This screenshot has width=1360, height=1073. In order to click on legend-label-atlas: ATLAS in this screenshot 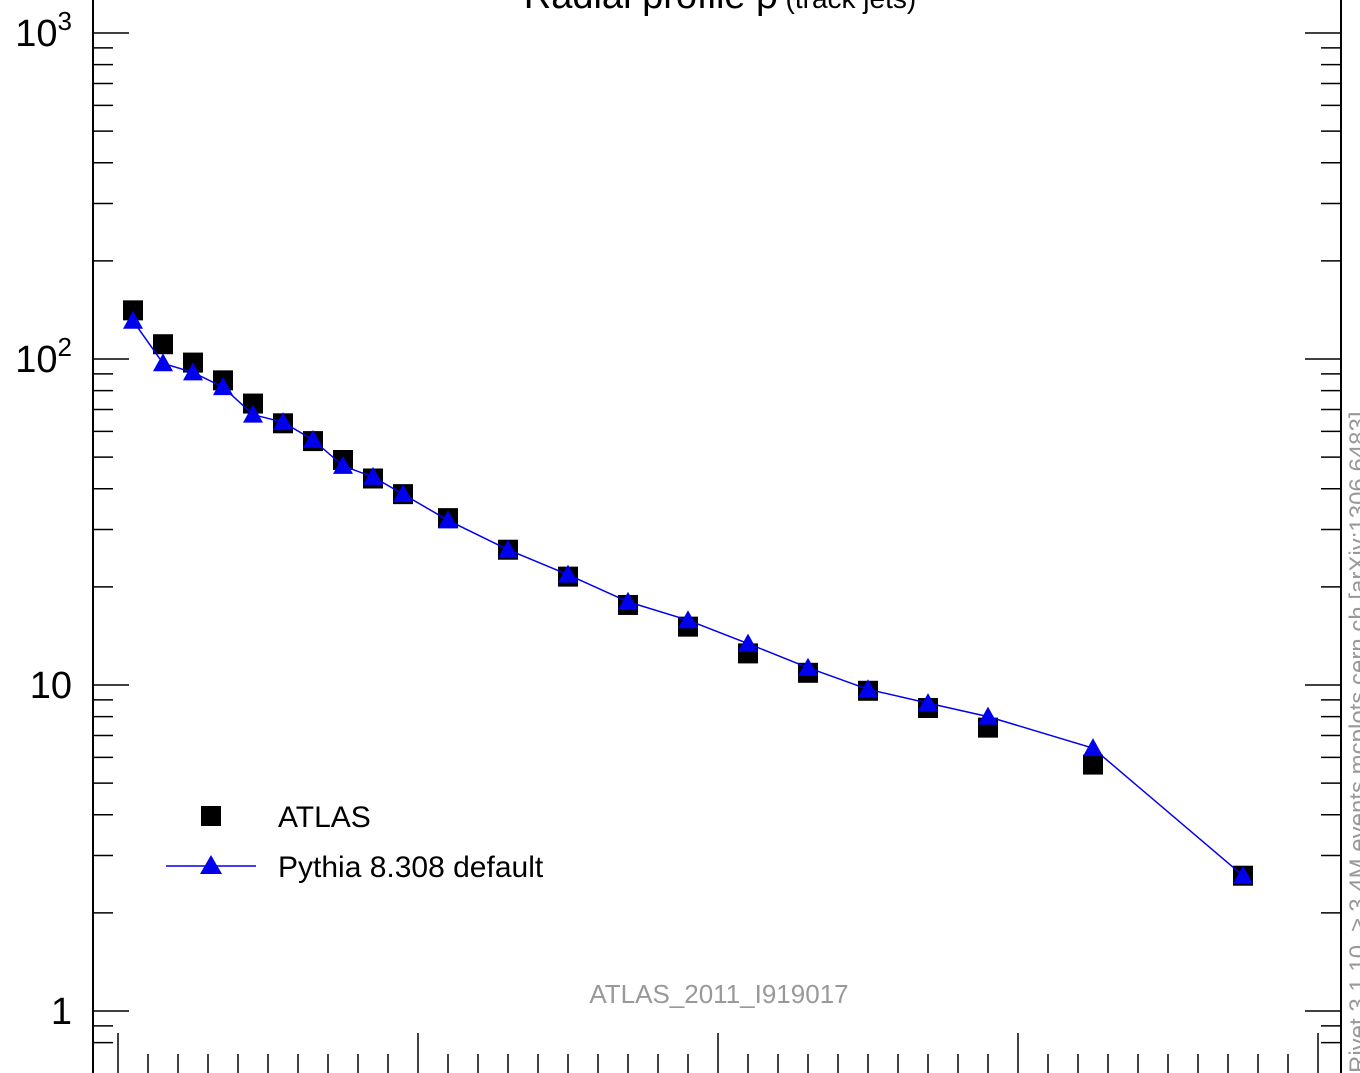, I will do `click(324, 817)`.